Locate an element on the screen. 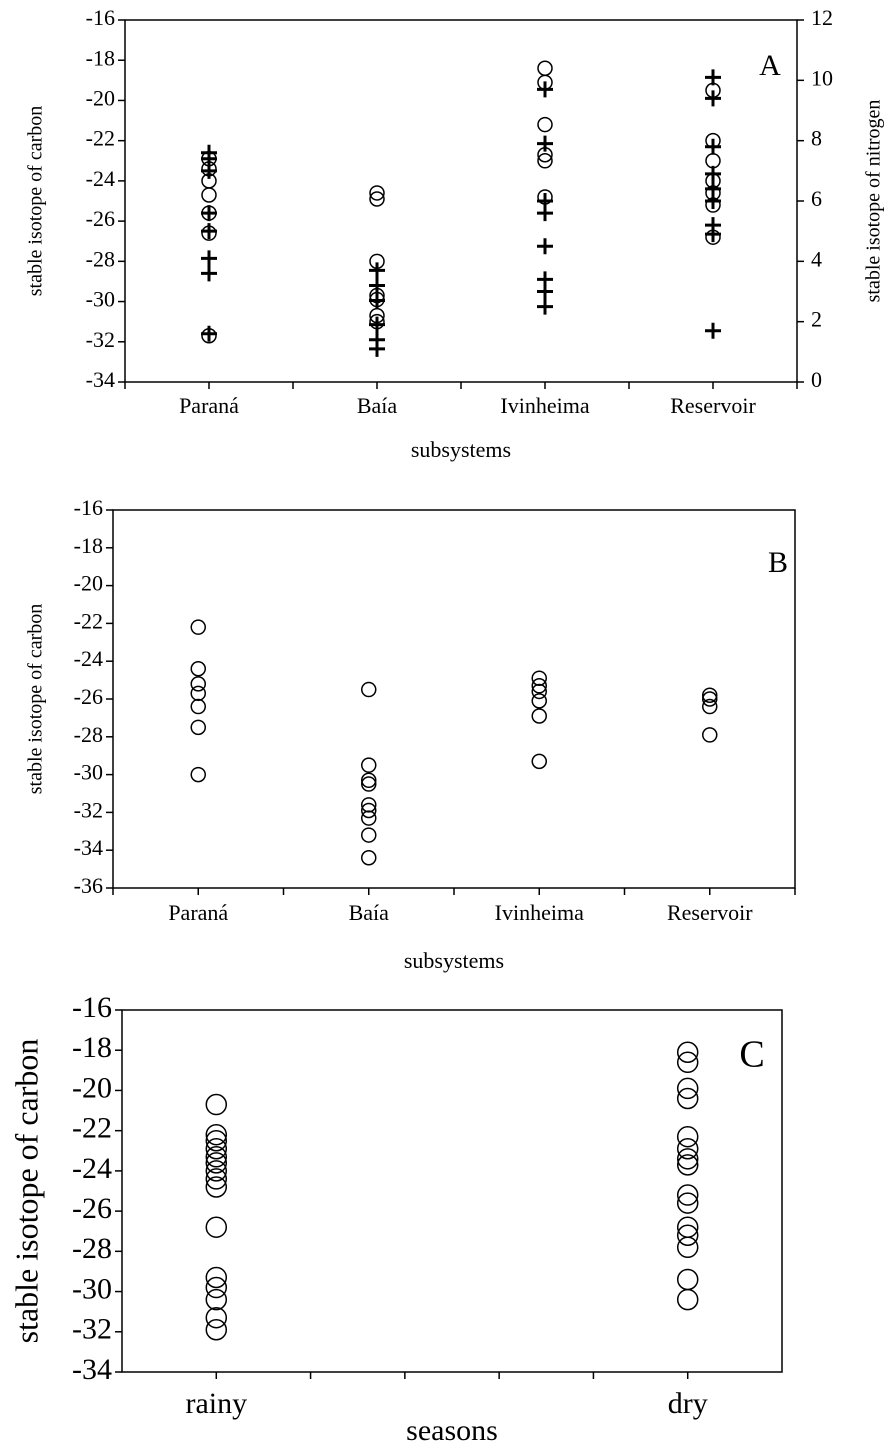 The image size is (889, 1447). y-tick-label: -20 is located at coordinates (100, 97).